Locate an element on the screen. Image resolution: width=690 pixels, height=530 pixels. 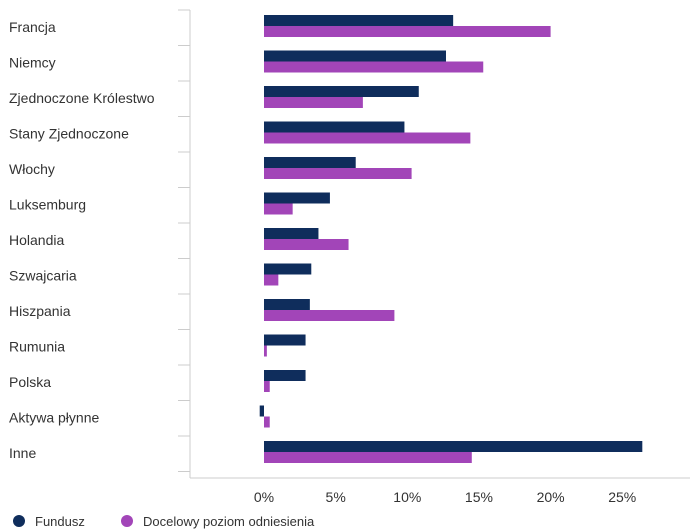
x-tick-label: 15% is located at coordinates (479, 497).